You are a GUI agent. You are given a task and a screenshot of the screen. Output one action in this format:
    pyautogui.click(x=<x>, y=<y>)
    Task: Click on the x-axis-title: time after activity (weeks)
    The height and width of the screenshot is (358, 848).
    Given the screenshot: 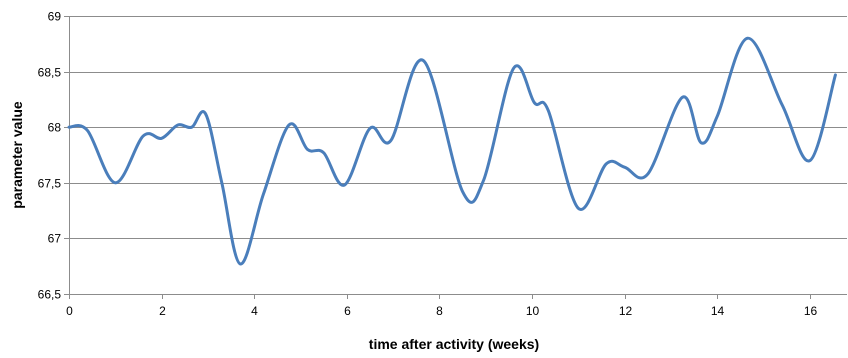 What is the action you would take?
    pyautogui.click(x=454, y=344)
    